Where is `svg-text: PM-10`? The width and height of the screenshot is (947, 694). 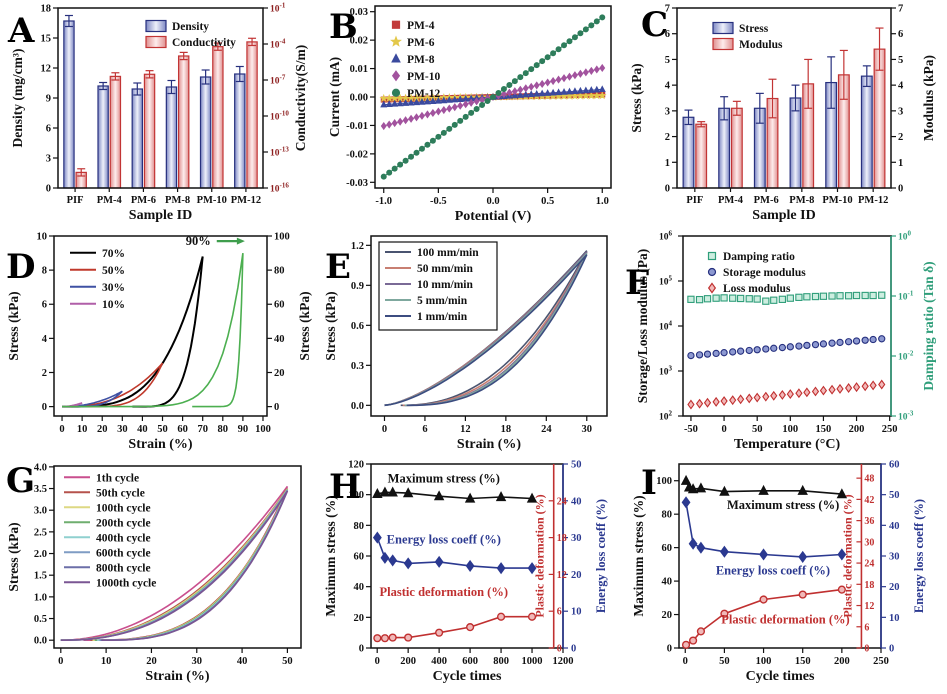
svg-text: PM-10 is located at coordinates (212, 200).